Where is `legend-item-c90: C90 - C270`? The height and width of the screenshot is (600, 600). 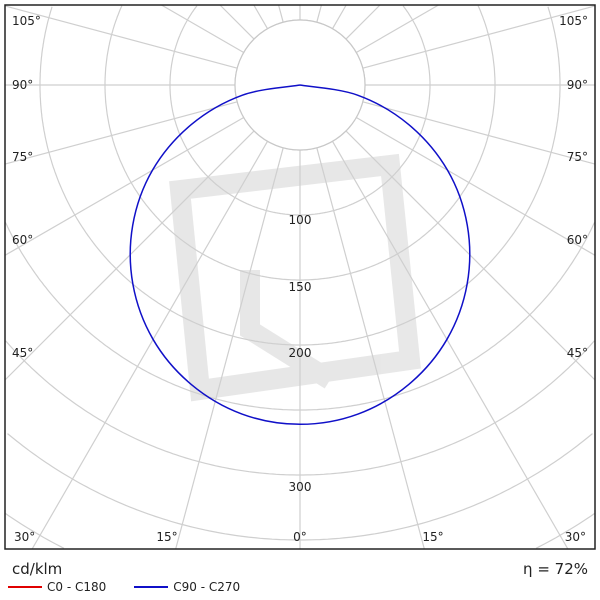 legend-item-c90: C90 - C270 is located at coordinates (187, 587).